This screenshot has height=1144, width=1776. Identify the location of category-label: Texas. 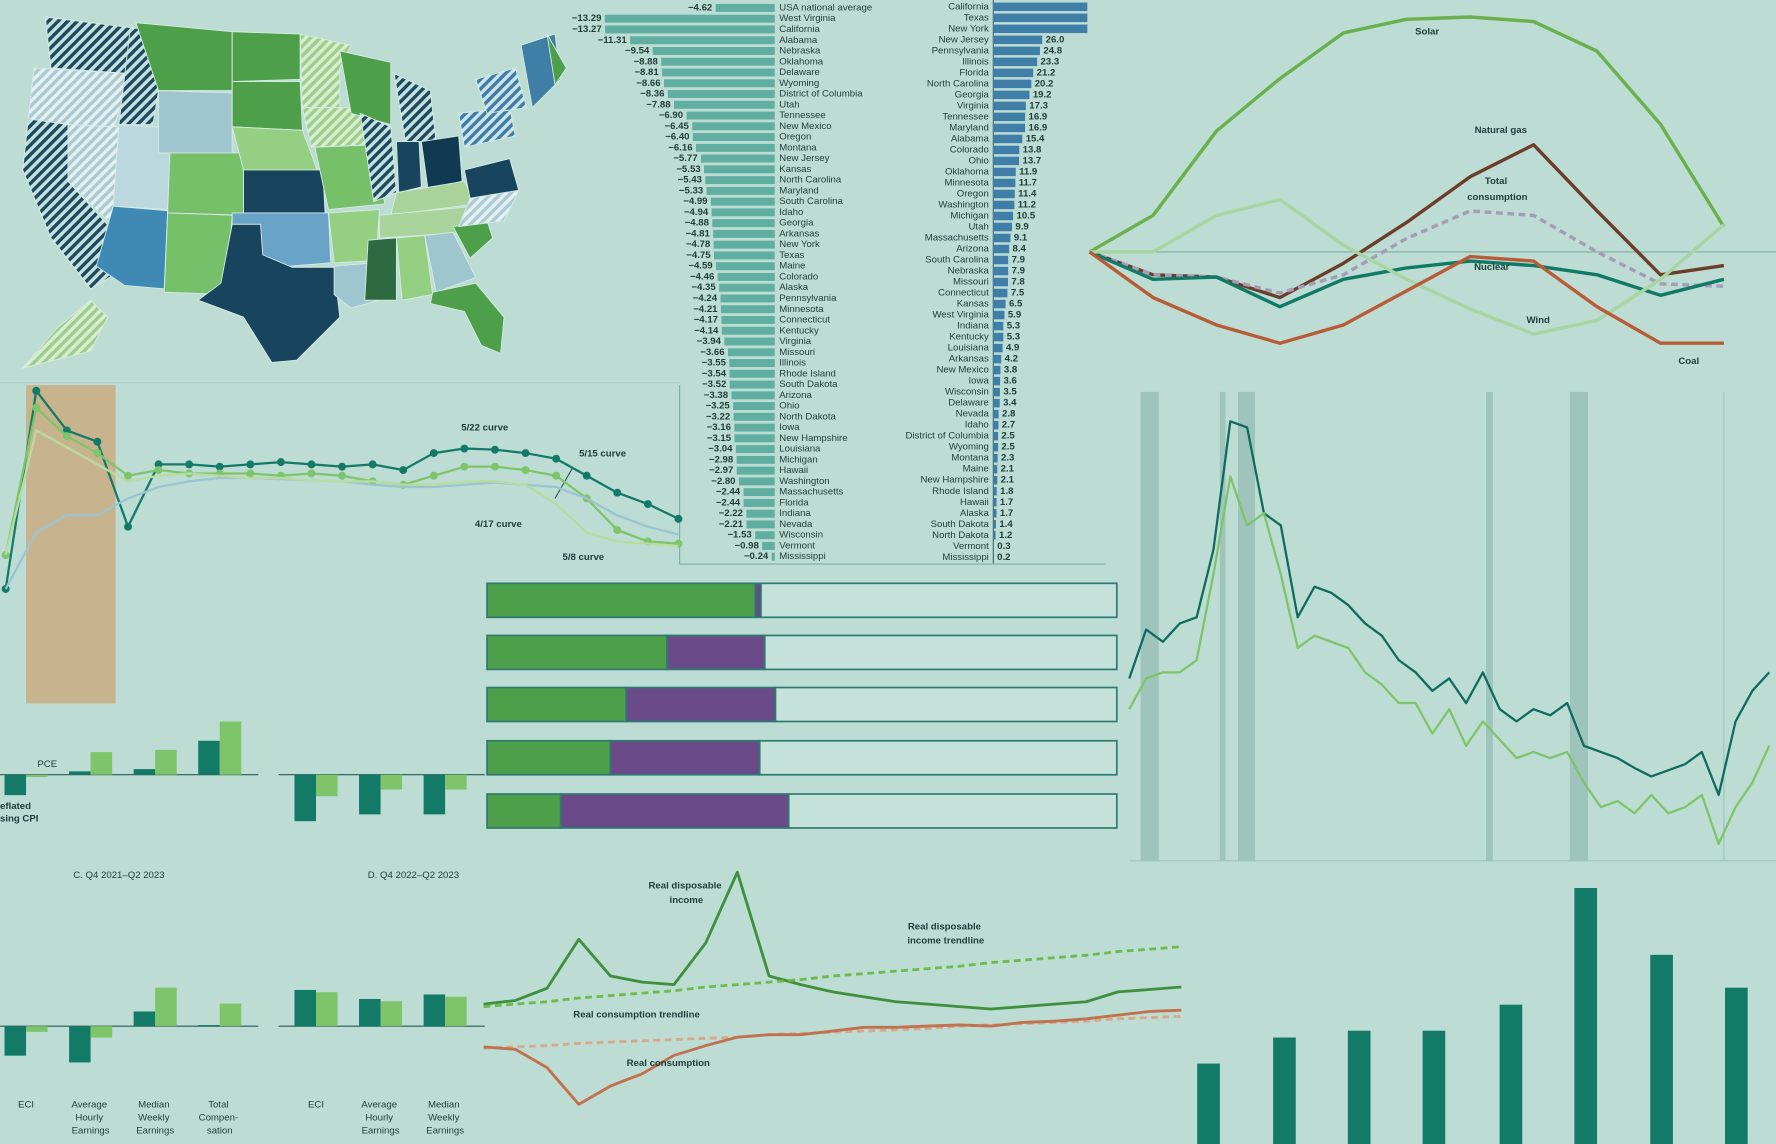
(976, 17).